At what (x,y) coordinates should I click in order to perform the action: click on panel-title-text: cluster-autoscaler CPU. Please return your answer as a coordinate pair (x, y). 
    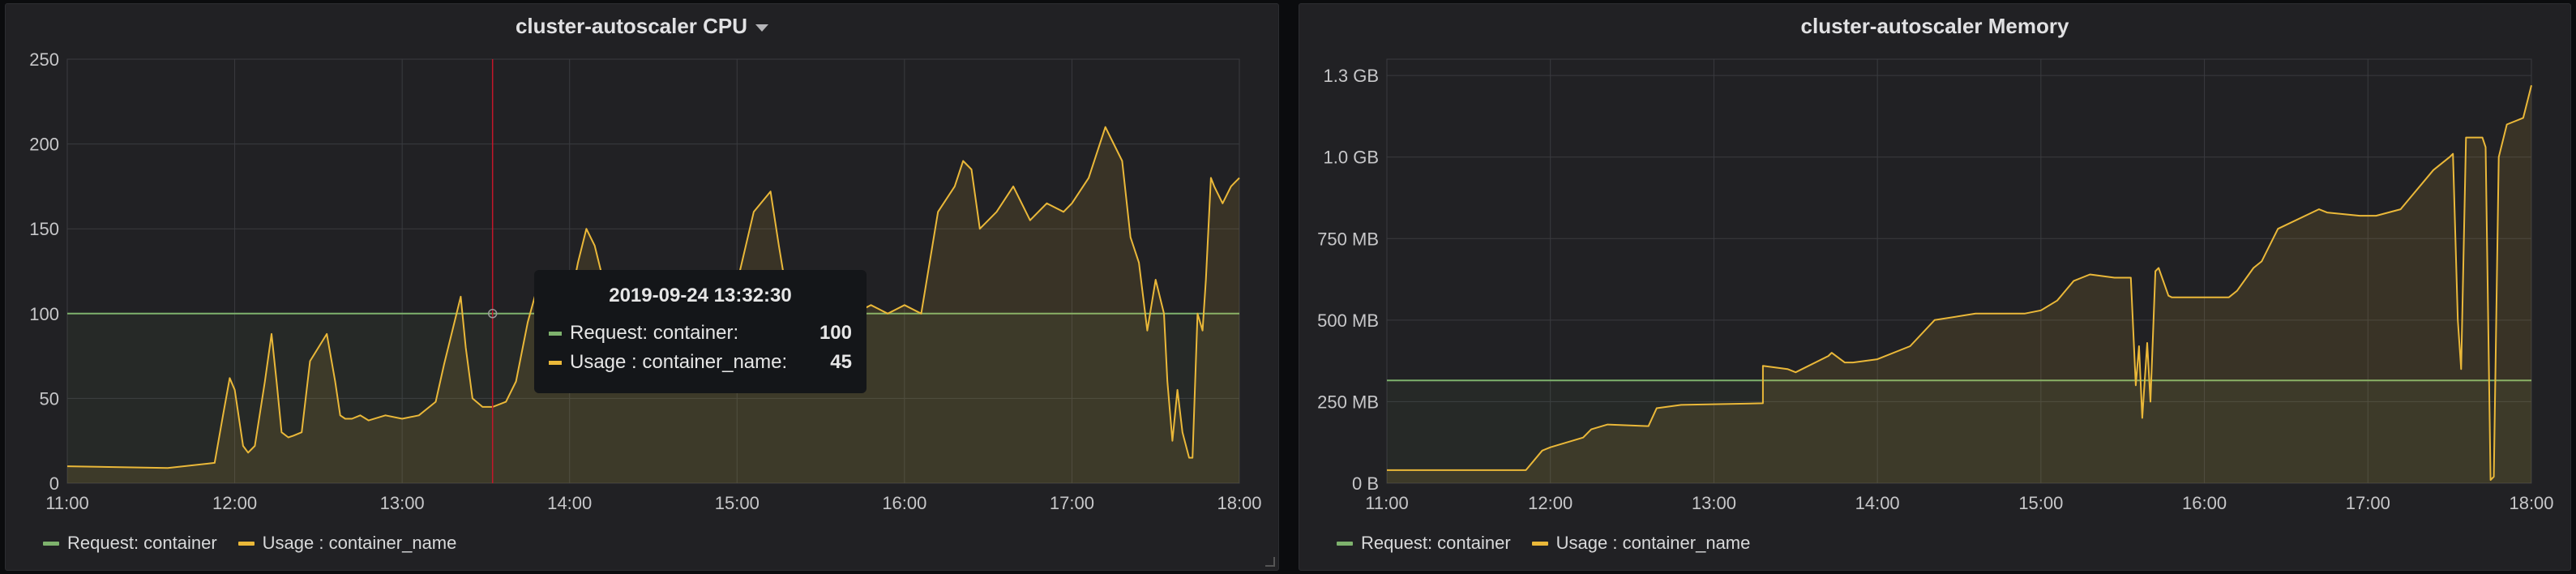
    Looking at the image, I should click on (631, 26).